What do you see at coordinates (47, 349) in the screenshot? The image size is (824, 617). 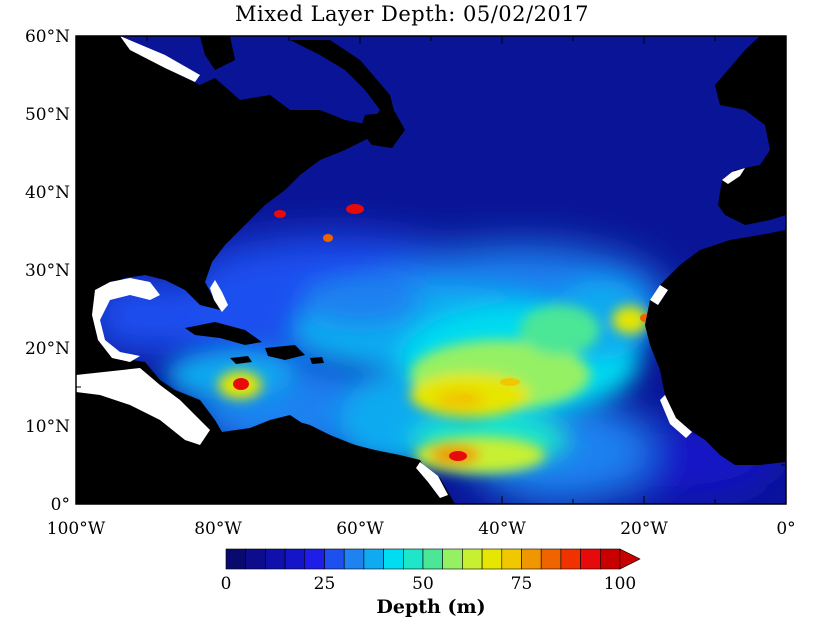 I see `lat-tick-label: 20°N` at bounding box center [47, 349].